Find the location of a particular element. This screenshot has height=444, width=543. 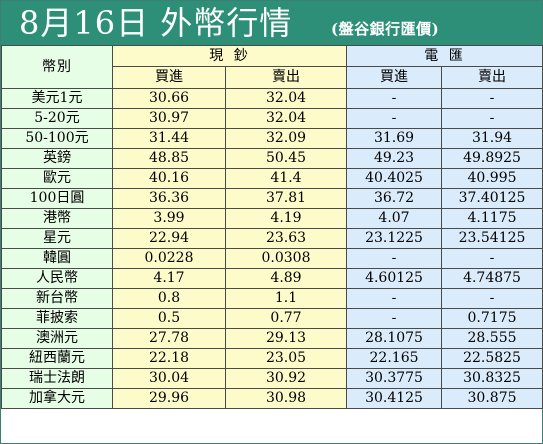

currency-name-cell: 澳洲元 is located at coordinates (57, 338).